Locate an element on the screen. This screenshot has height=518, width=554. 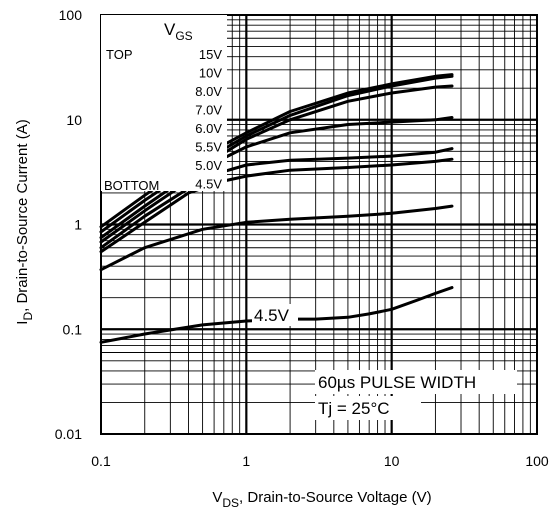
curve-label-box is located at coordinates (275, 315).